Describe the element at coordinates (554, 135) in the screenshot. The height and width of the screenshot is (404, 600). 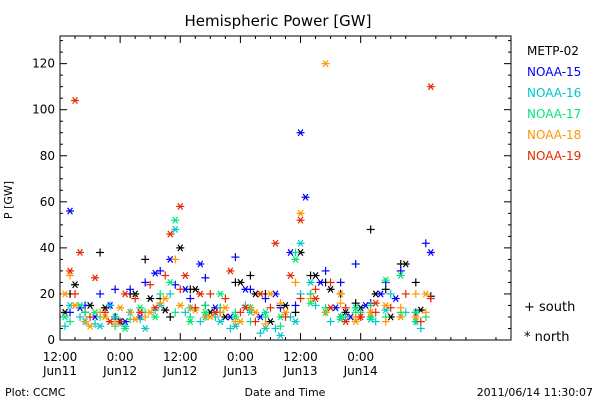
I see `legend-entry: NOAA-18` at that location.